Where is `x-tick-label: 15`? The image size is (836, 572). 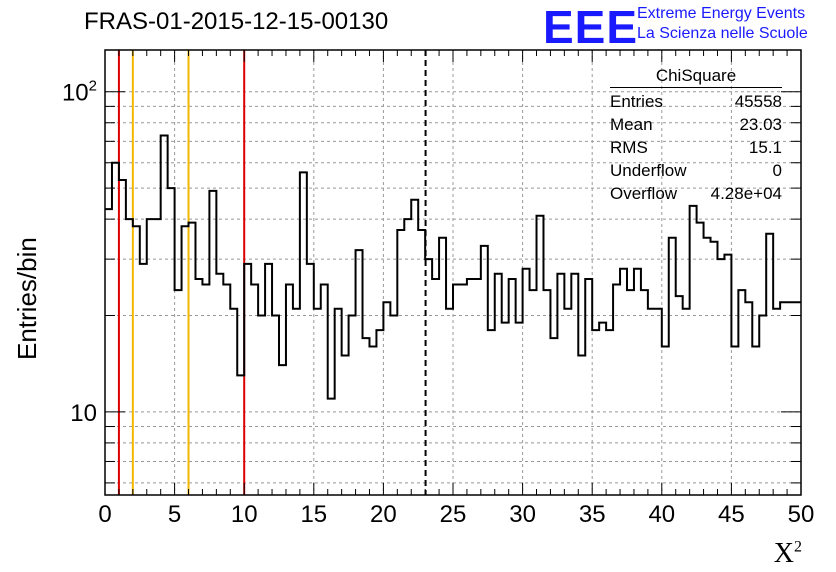 x-tick-label: 15 is located at coordinates (313, 514).